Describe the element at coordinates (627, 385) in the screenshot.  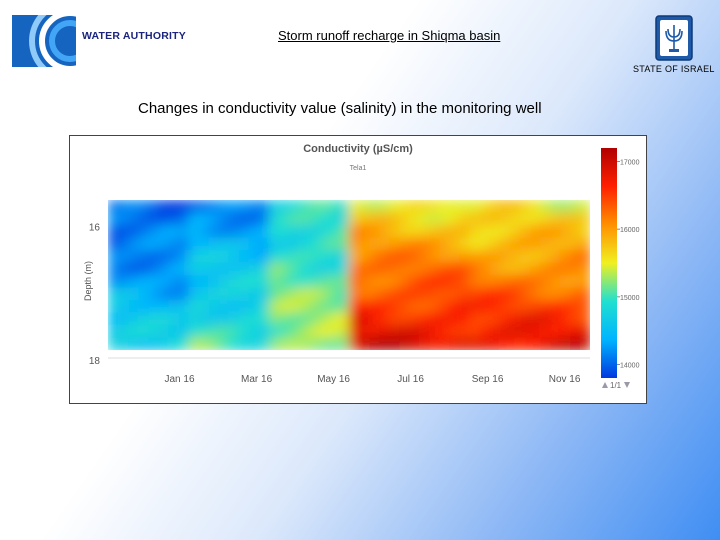
I see `pager-down-icon` at that location.